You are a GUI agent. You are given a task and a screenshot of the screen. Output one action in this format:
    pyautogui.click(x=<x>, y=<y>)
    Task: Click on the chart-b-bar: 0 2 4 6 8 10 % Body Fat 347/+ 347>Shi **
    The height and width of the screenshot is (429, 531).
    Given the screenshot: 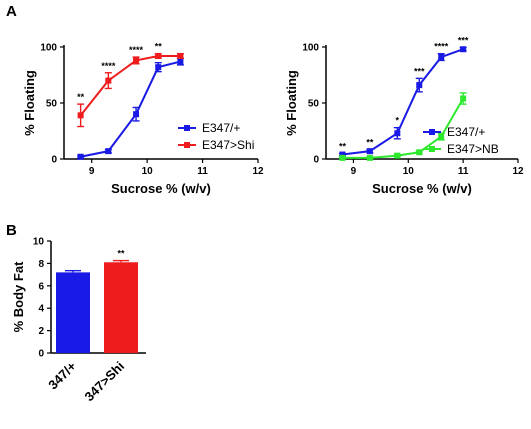 What is the action you would take?
    pyautogui.click(x=78, y=321)
    